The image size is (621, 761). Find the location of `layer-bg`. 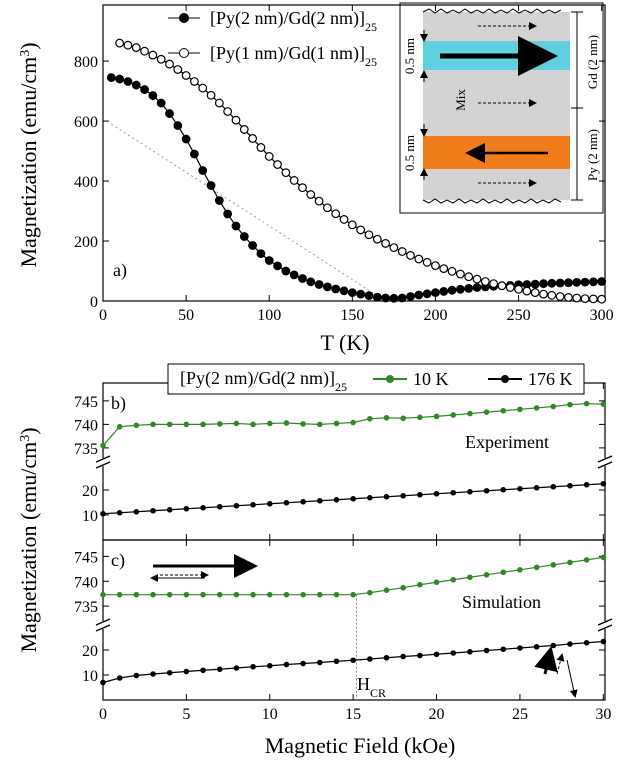

layer-bg is located at coordinates (496, 106).